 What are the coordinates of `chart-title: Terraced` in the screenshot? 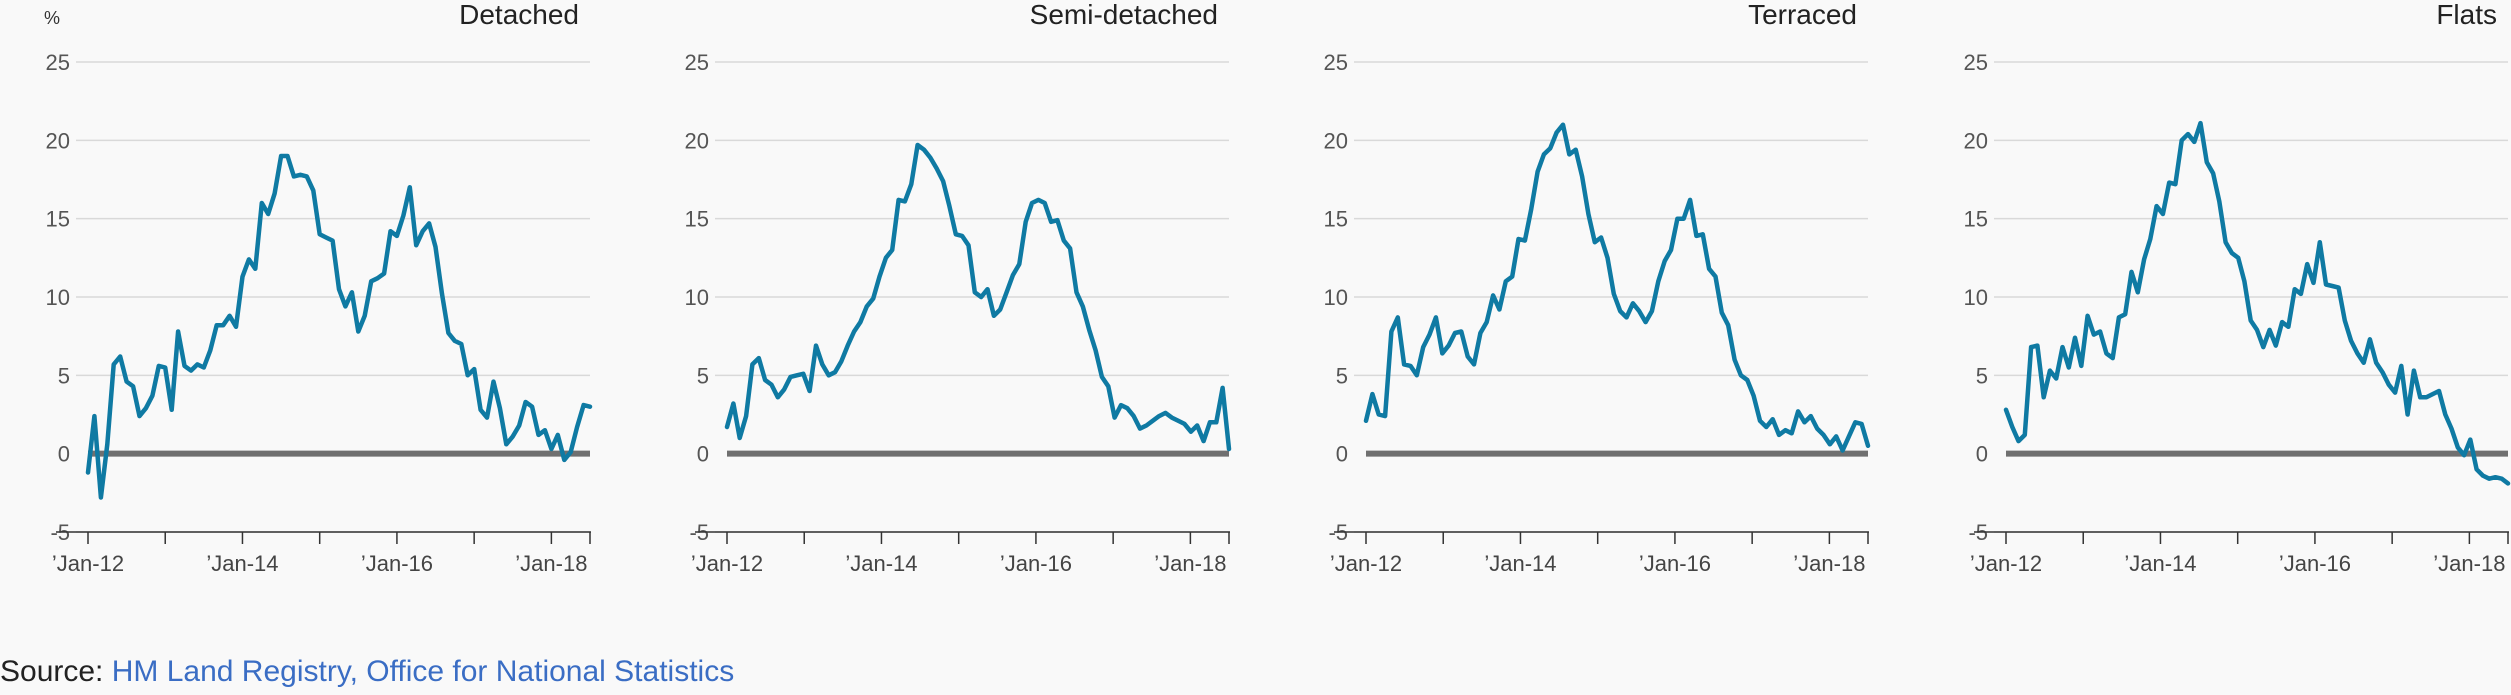 It's located at (1802, 15).